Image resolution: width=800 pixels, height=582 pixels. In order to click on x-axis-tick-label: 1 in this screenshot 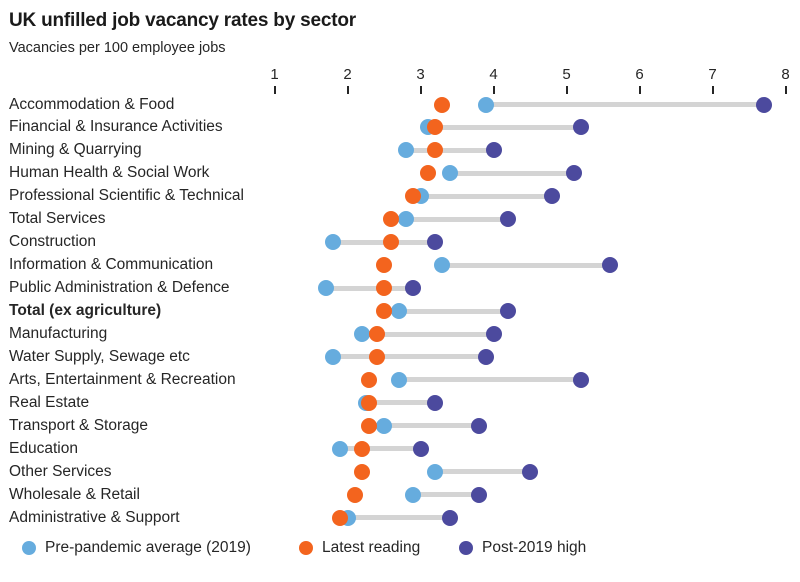, I will do `click(274, 74)`.